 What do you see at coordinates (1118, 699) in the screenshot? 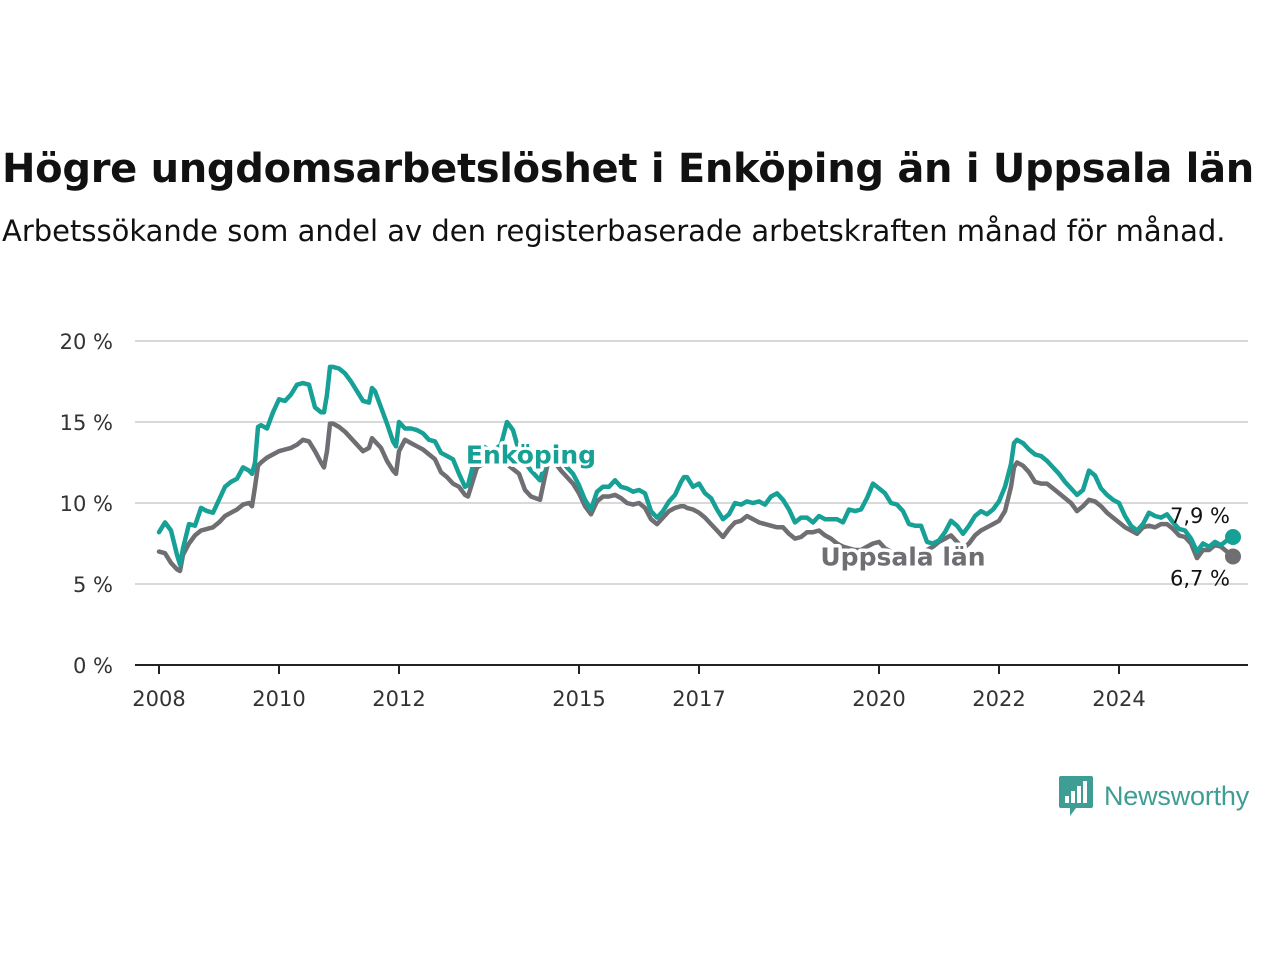
I see `x-tick-label: 2024` at bounding box center [1118, 699].